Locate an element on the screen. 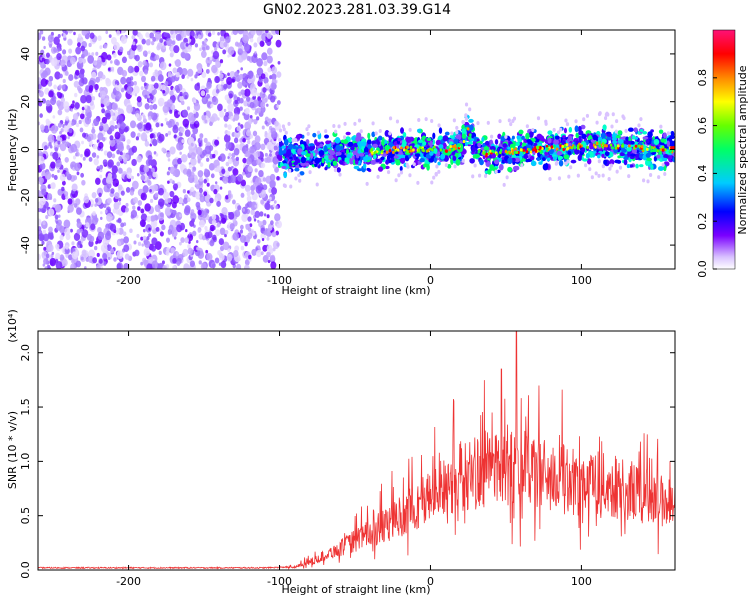  top-x-tick-label: 100 is located at coordinates (581, 280).